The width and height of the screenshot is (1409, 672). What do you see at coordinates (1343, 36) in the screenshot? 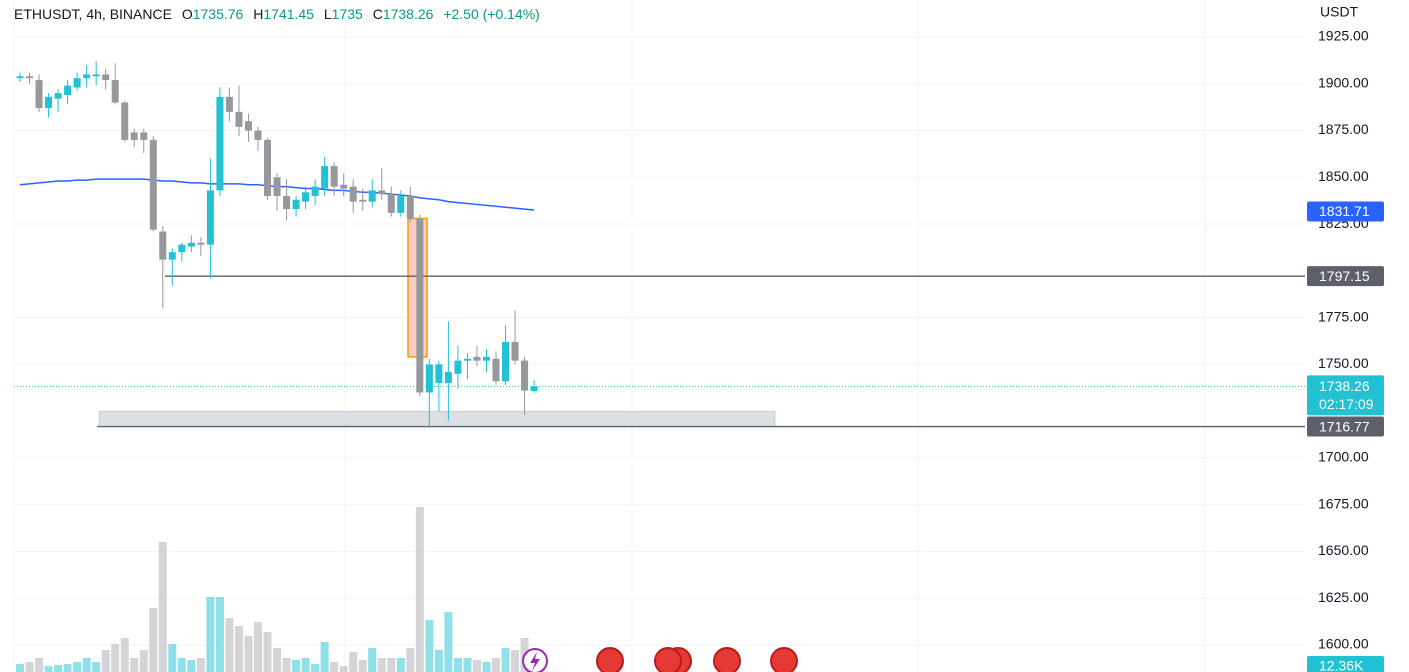
I see `y-tick-label: 1925.00` at bounding box center [1343, 36].